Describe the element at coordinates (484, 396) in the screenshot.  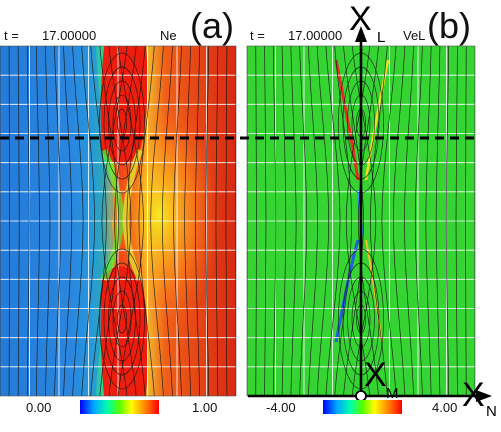
I see `n-axis-arrowhead` at that location.